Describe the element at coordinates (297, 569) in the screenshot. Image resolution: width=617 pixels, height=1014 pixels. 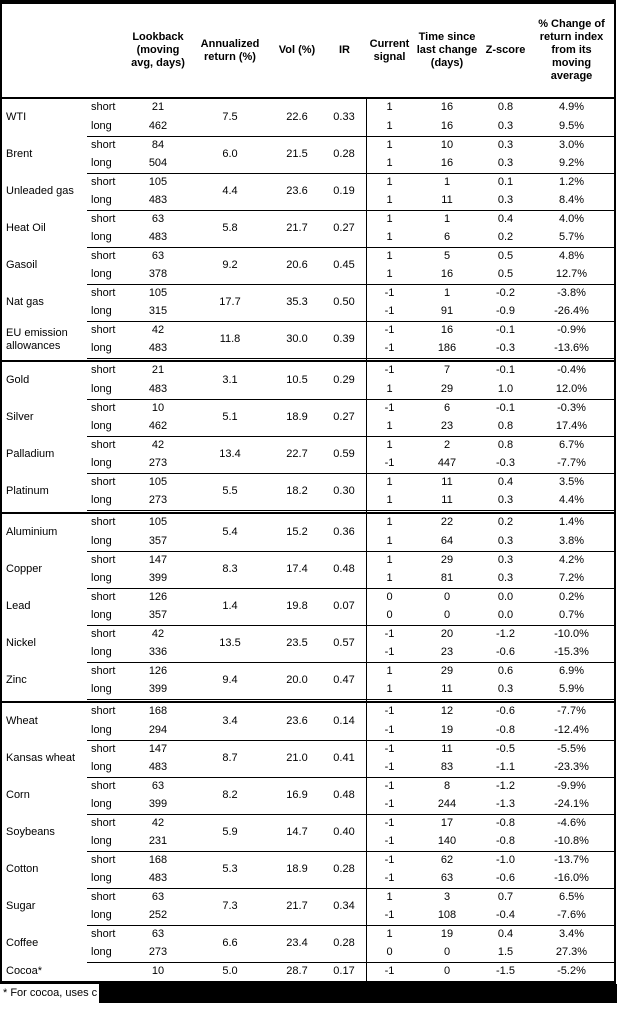
I see `vol-value: 17.4` at that location.